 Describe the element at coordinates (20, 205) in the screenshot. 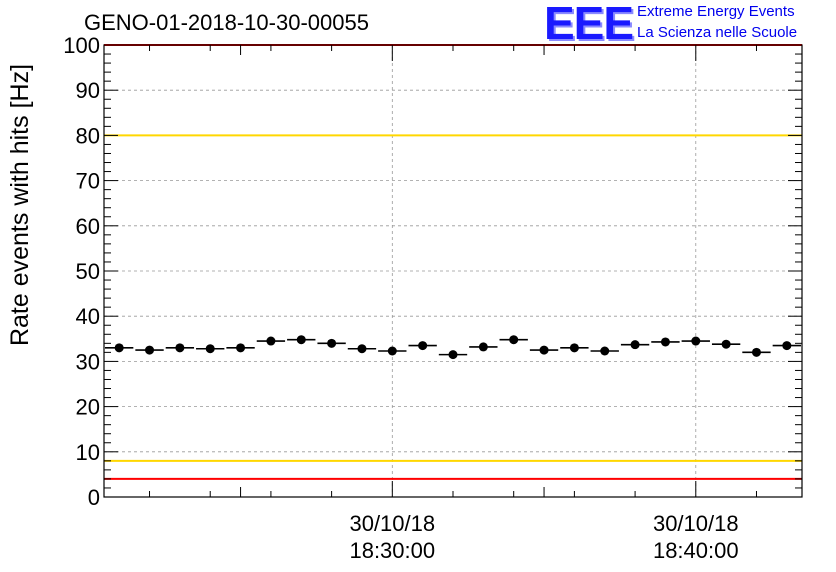

I see `y-axis-label: Rate events with hits [Hz]` at that location.